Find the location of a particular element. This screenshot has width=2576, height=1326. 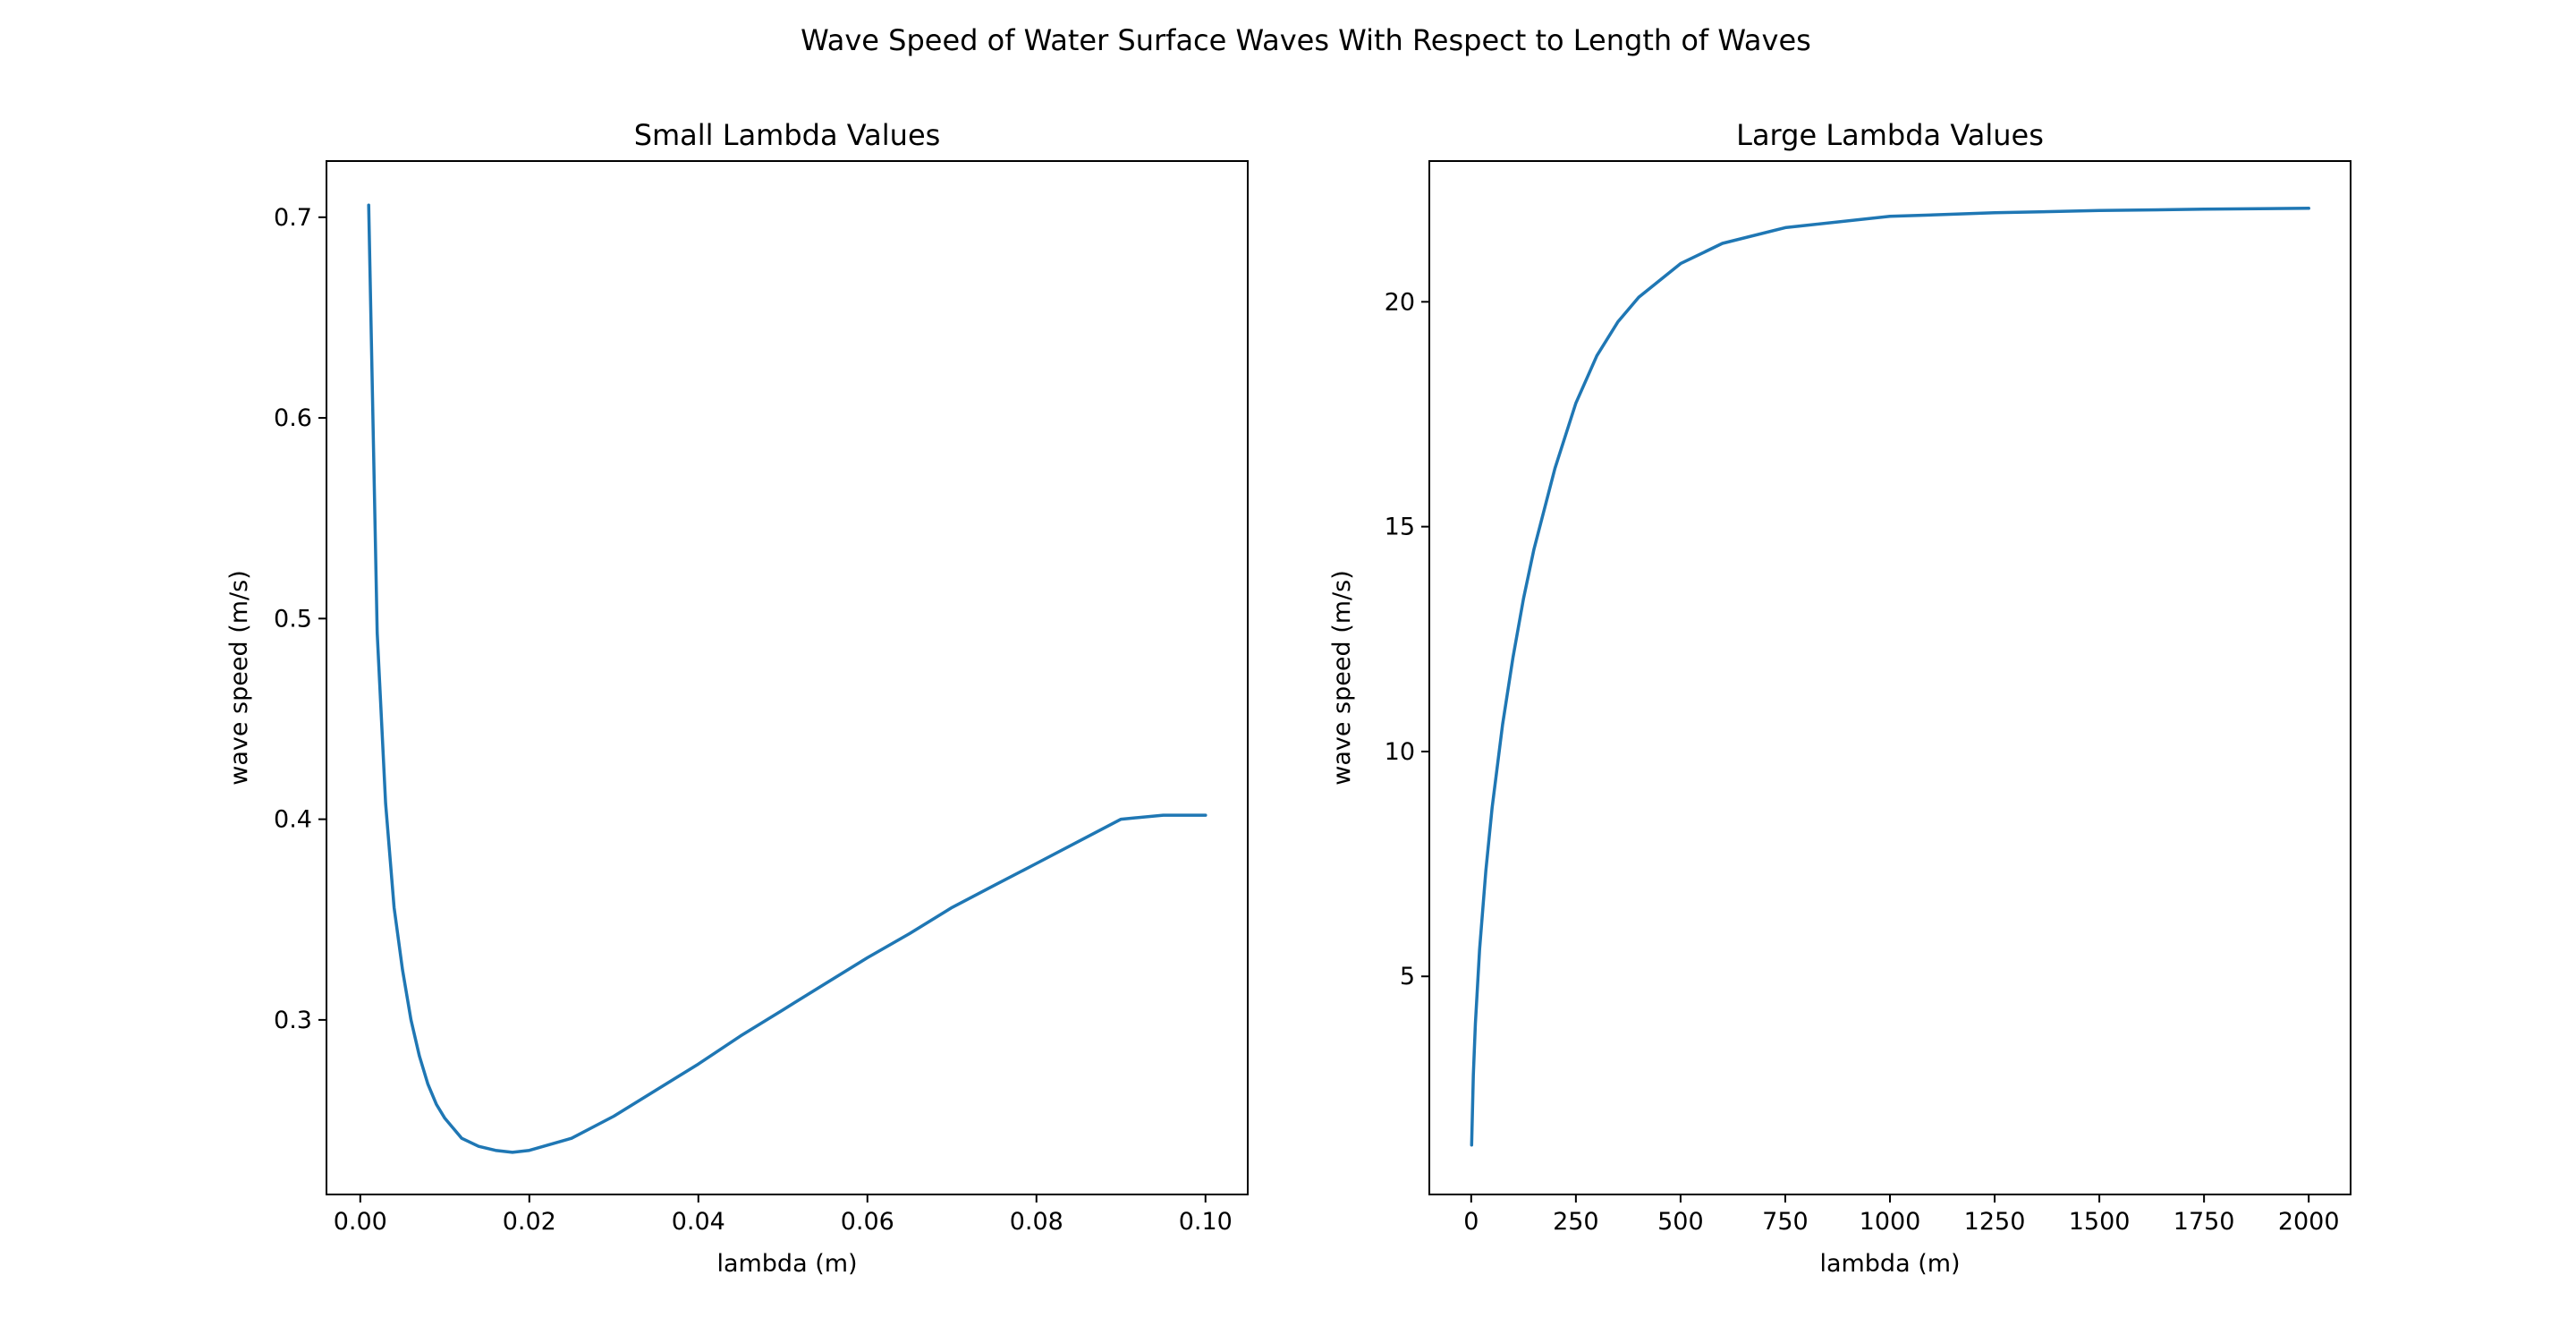

small-lambda-x-axis-label: lambda (m) is located at coordinates (786, 1264).